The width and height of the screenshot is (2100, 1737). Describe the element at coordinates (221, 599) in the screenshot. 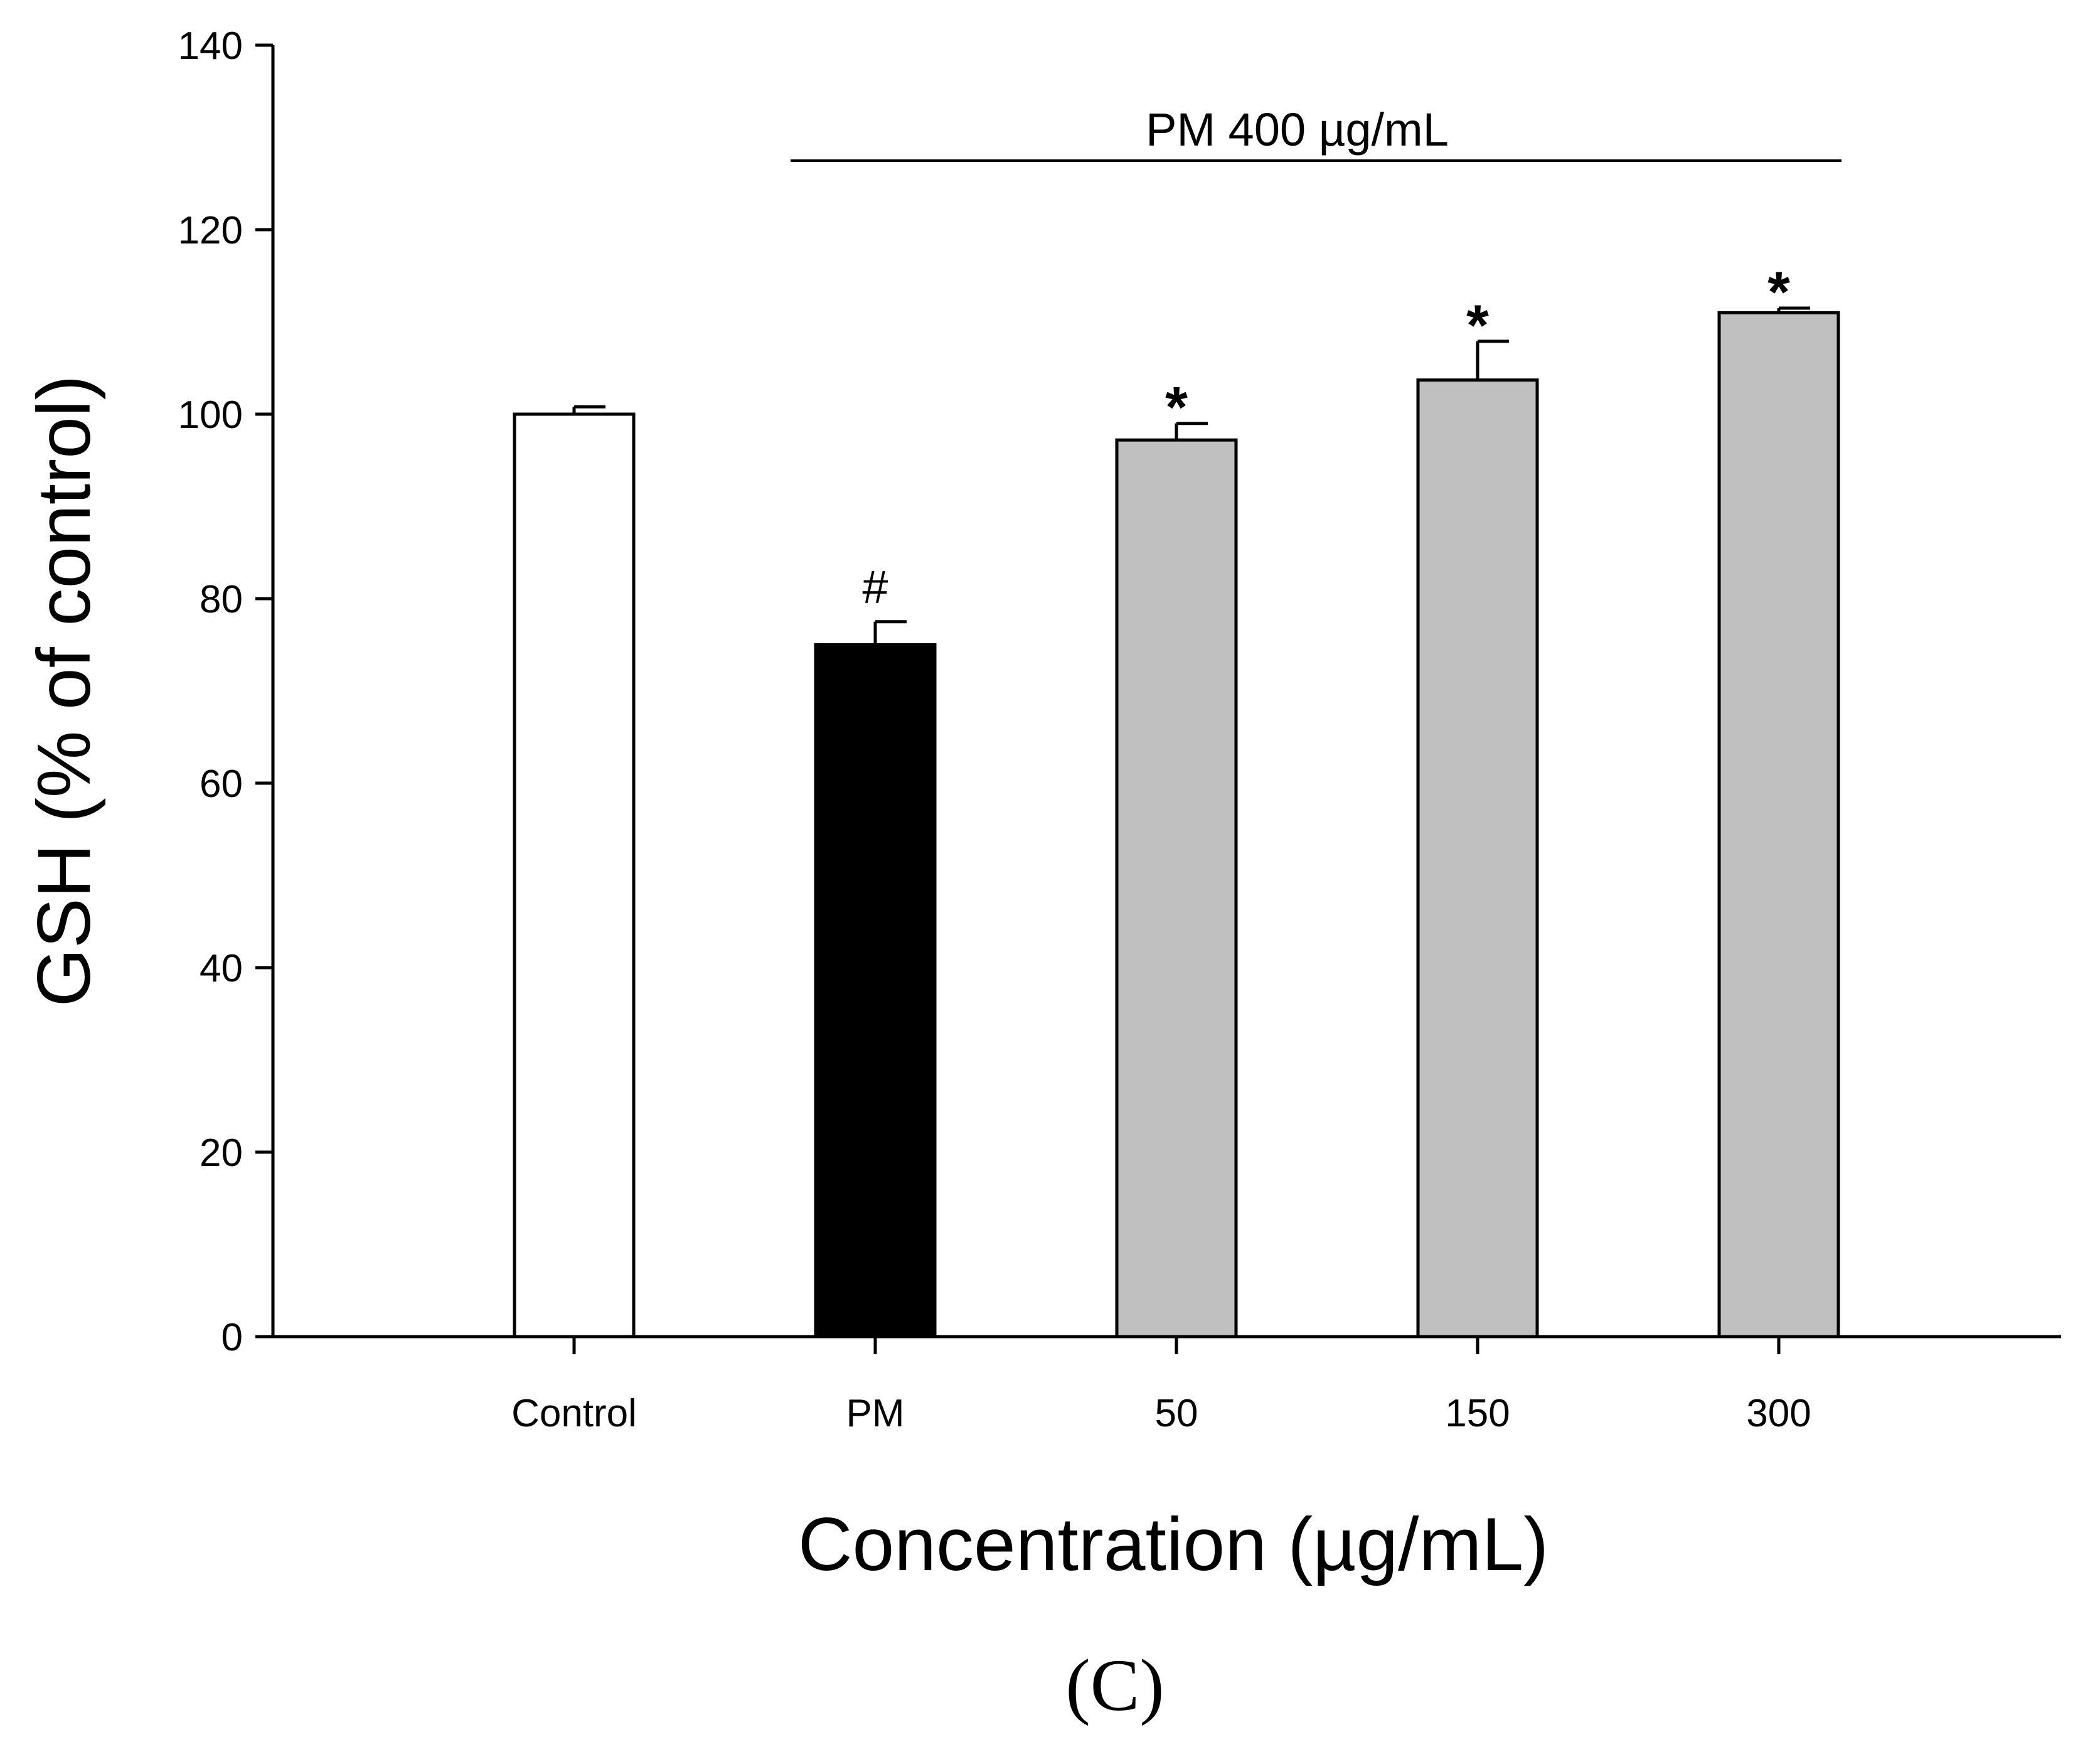

I see `y-tick-label: 80` at that location.